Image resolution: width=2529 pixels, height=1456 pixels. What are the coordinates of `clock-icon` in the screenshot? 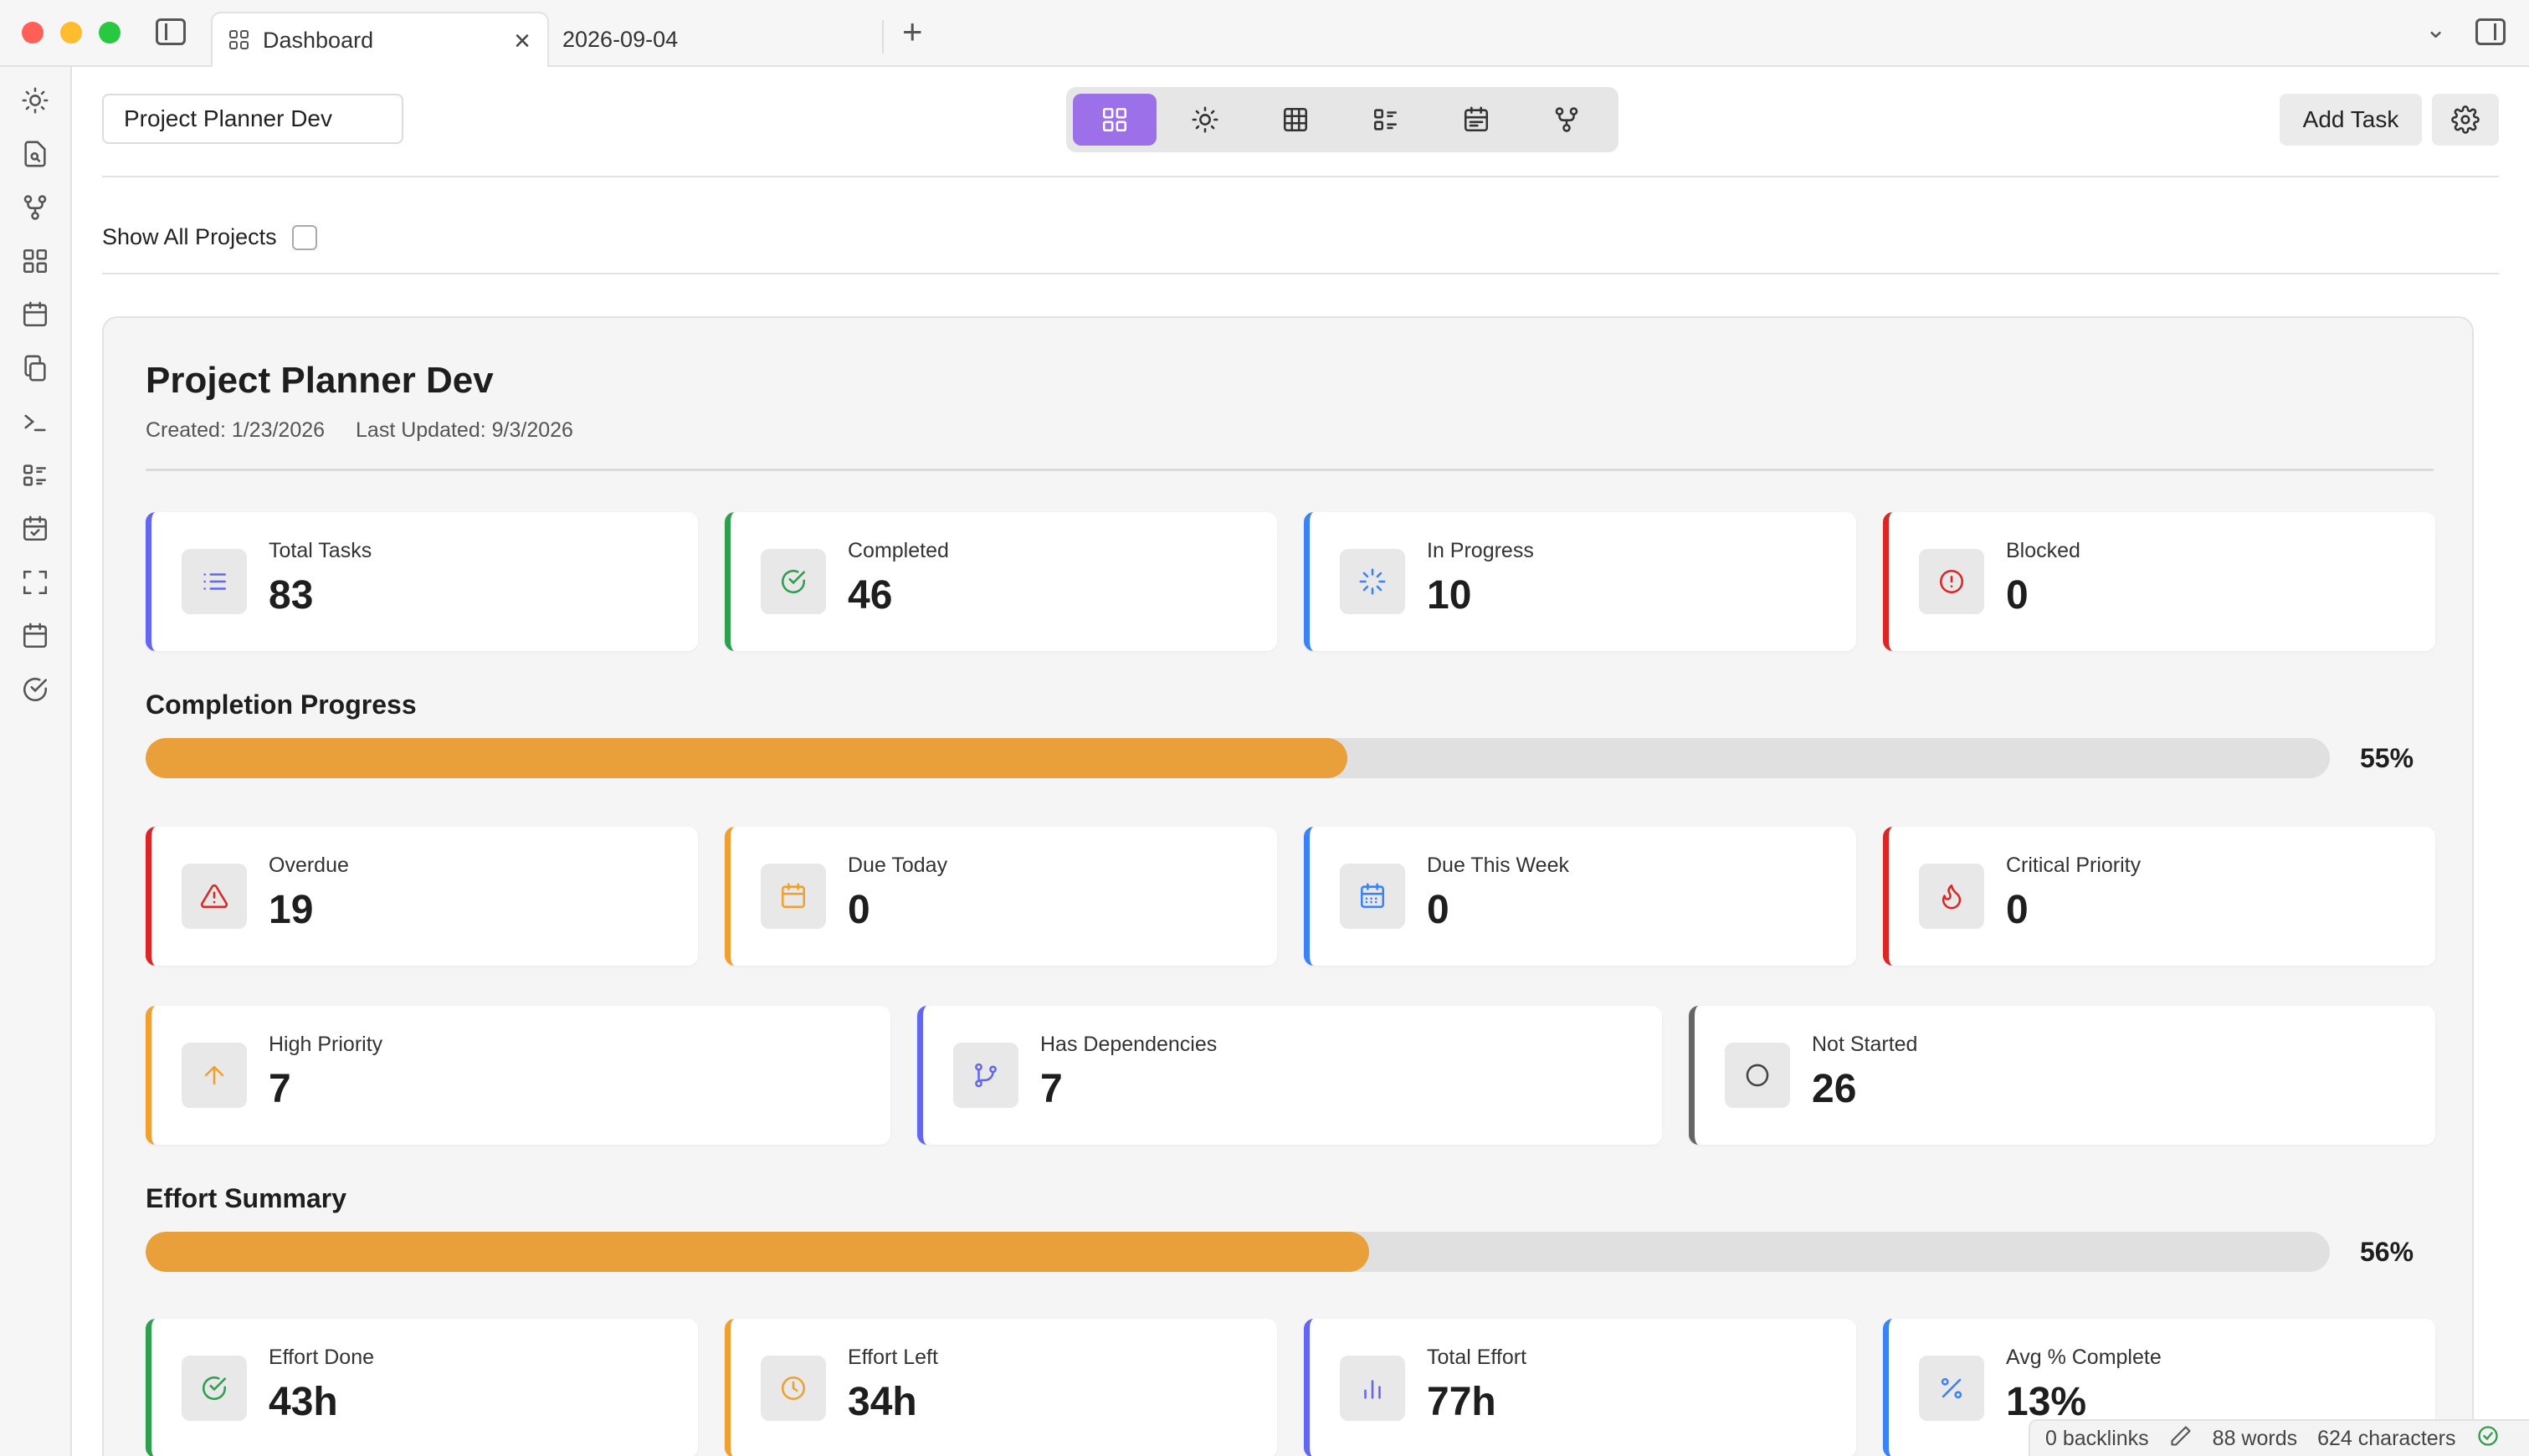 It's located at (793, 1388).